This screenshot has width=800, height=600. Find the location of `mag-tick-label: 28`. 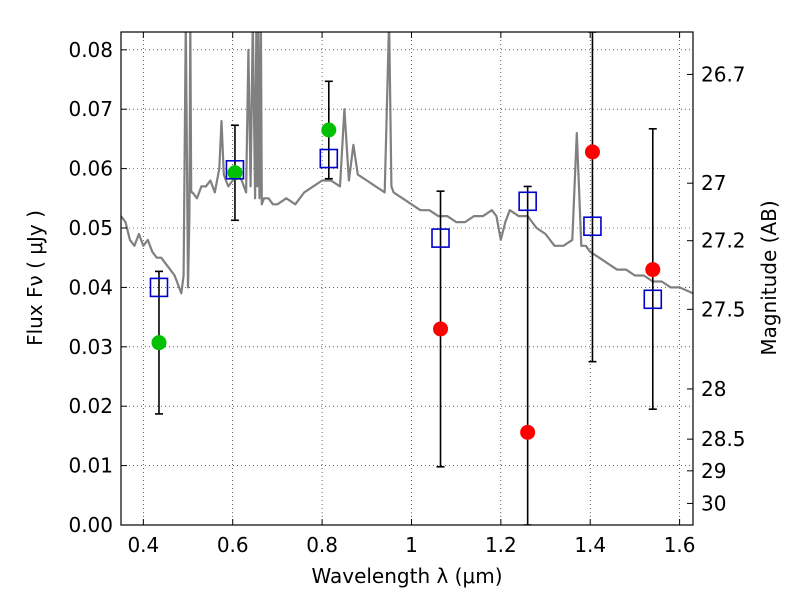

mag-tick-label: 28 is located at coordinates (713, 389).